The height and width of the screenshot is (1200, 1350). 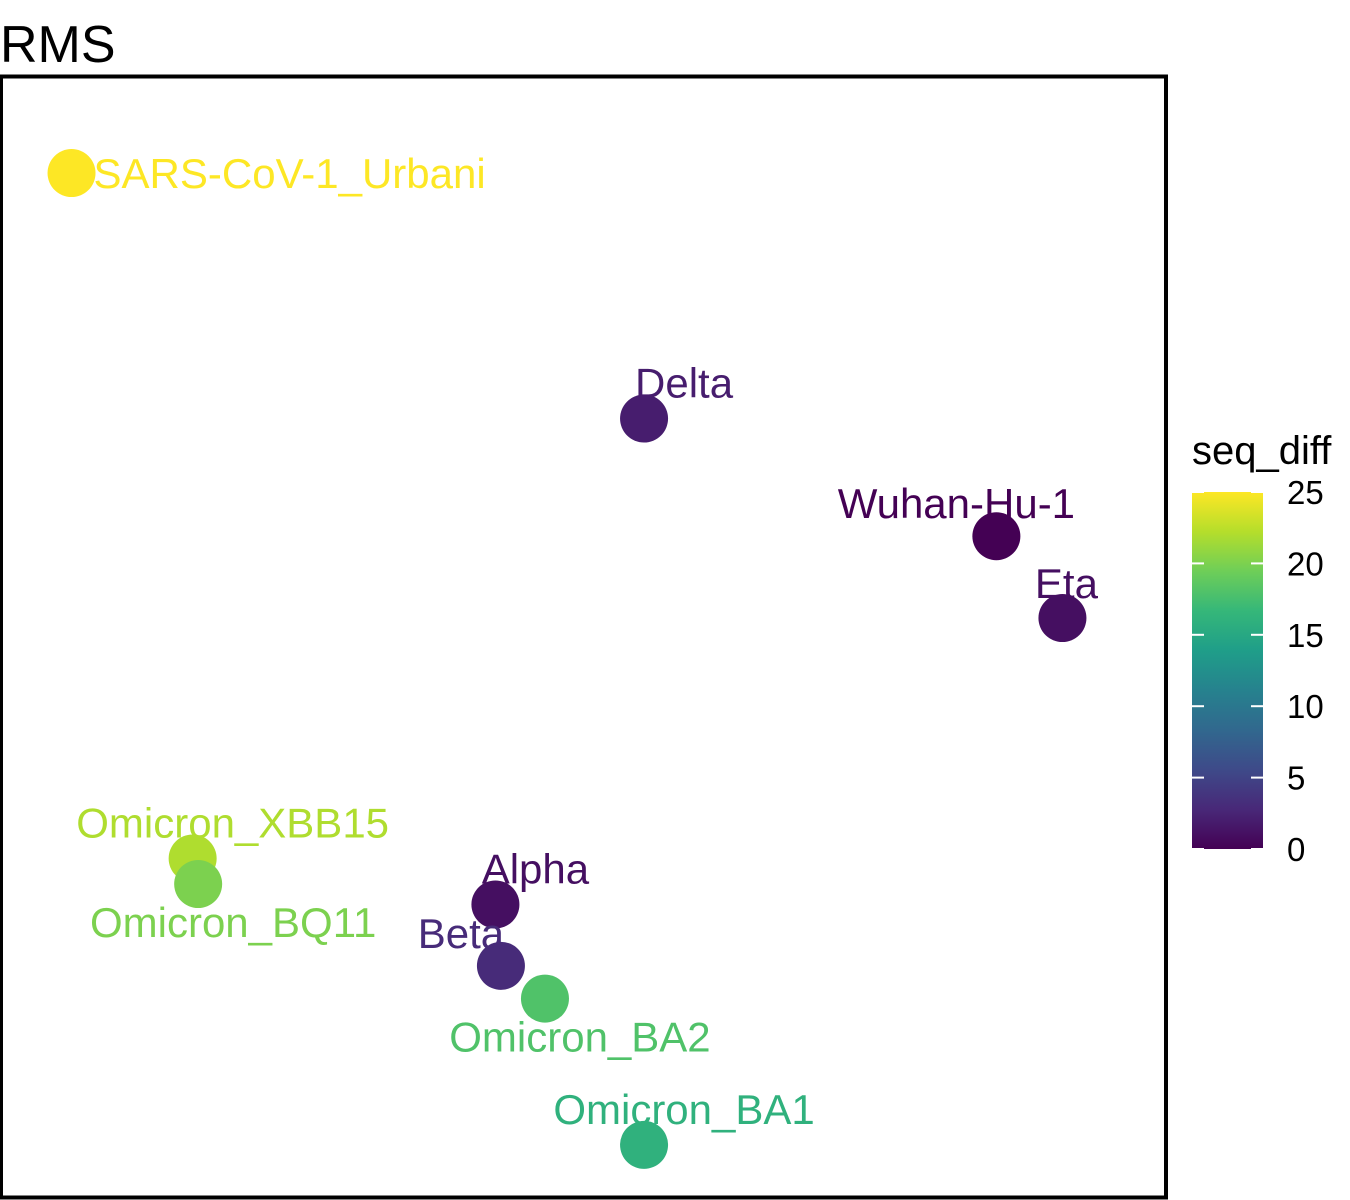 I want to click on point-label-wuhan-hu-1: Wuhan-Hu-1, so click(x=956, y=503).